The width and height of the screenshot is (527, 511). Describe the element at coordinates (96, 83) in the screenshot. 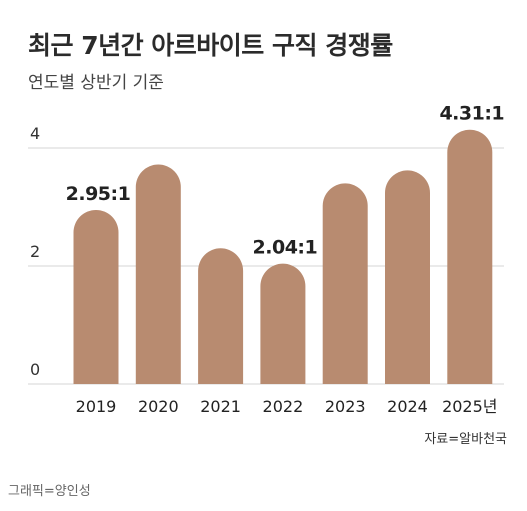

I see `chart-subtitle: 연도별 상반기 기준` at that location.